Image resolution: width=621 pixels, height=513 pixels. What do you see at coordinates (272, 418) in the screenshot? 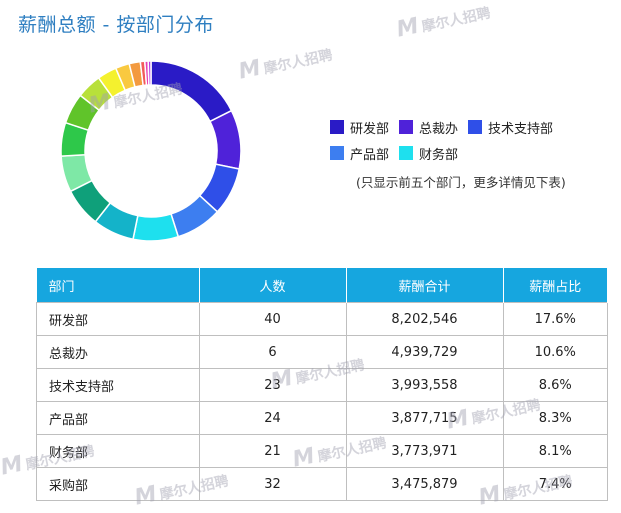
I see `cell-headcount: 24` at bounding box center [272, 418].